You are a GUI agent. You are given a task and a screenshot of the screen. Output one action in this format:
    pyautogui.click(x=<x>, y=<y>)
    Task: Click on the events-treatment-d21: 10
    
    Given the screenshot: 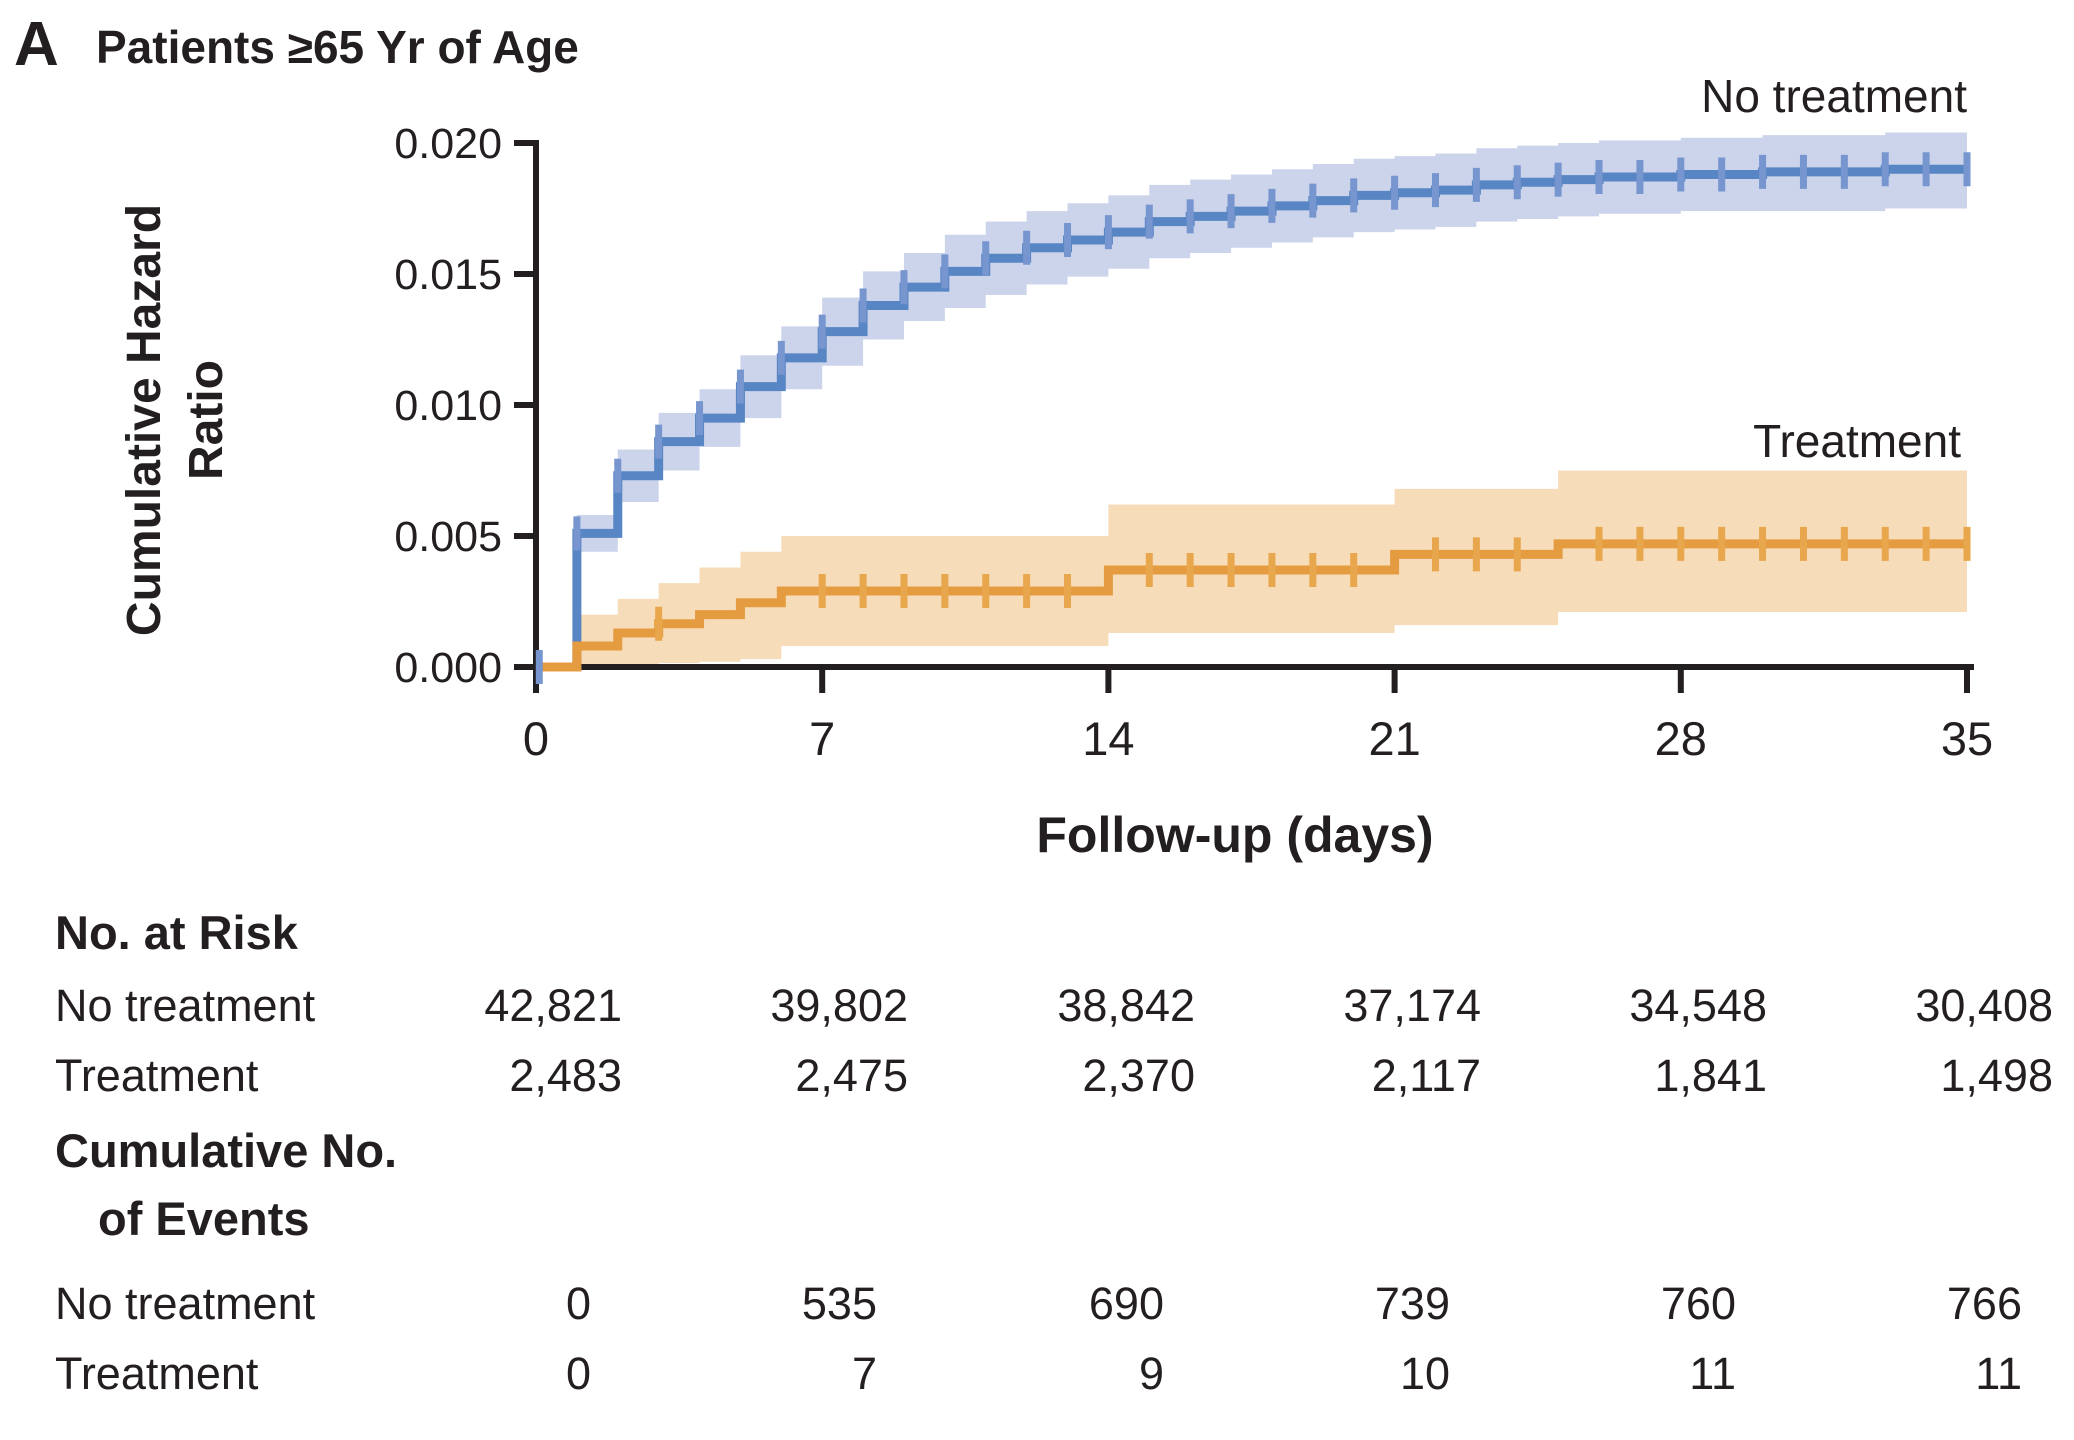 What is the action you would take?
    pyautogui.click(x=1424, y=1373)
    